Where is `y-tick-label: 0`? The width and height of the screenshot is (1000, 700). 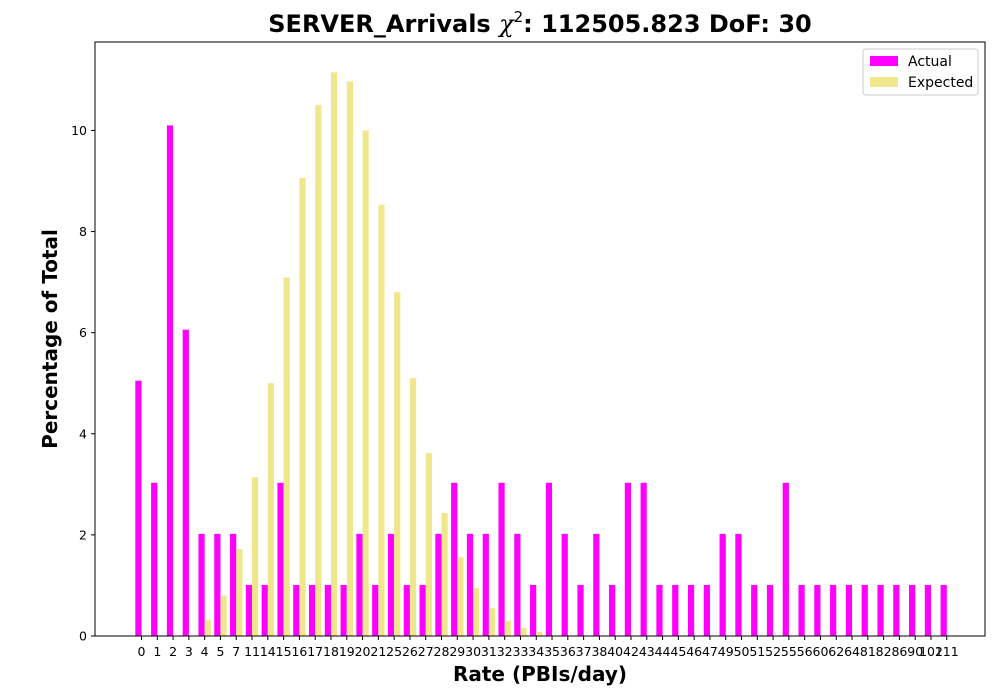 y-tick-label: 0 is located at coordinates (83, 636).